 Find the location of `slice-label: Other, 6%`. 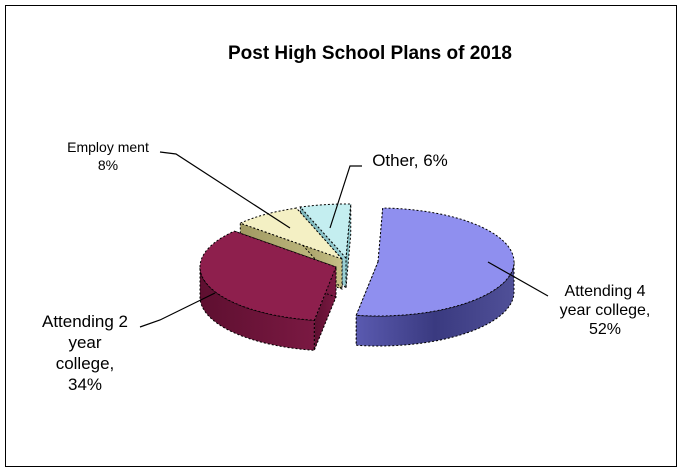

slice-label: Other, 6% is located at coordinates (410, 160).